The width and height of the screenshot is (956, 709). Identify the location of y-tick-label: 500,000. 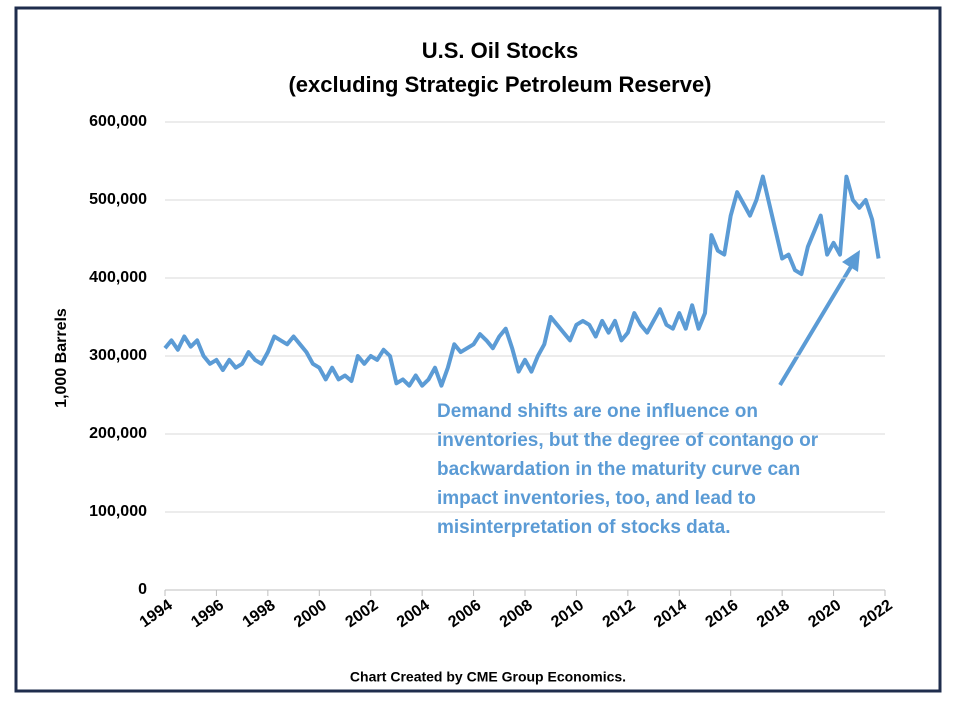
(118, 199).